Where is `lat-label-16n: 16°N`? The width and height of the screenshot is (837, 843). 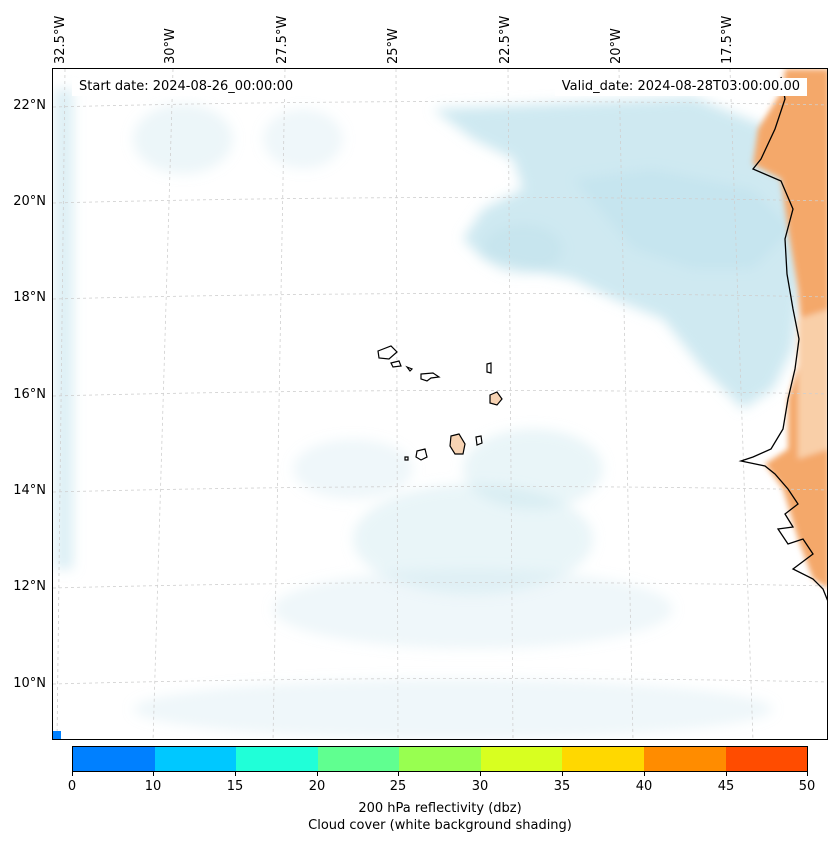 lat-label-16n: 16°N is located at coordinates (29, 394).